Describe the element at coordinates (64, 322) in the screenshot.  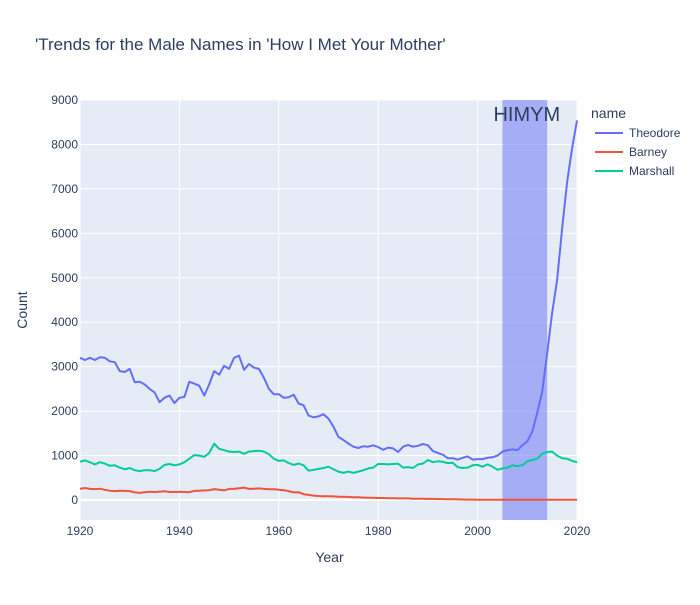
I see `y-tick-label: 4000` at that location.